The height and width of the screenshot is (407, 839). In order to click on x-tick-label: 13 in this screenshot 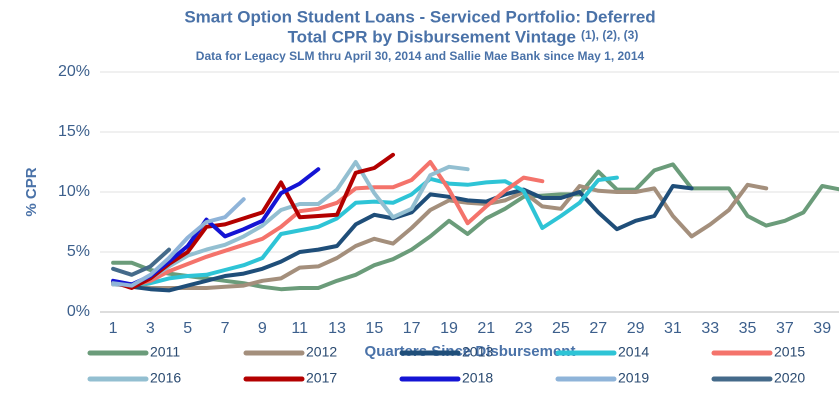, I will do `click(337, 328)`.